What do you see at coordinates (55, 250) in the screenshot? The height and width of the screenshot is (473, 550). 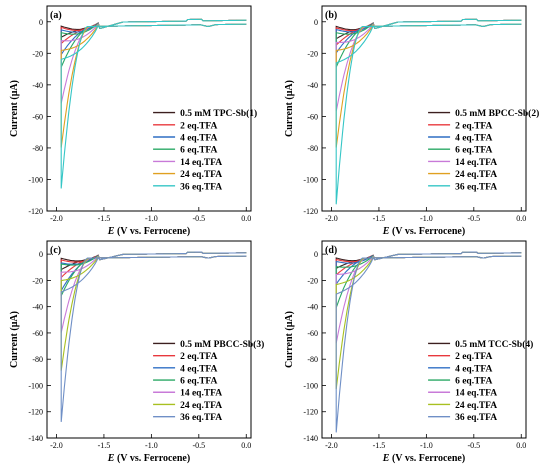 I see `panel-label: (c)` at bounding box center [55, 250].